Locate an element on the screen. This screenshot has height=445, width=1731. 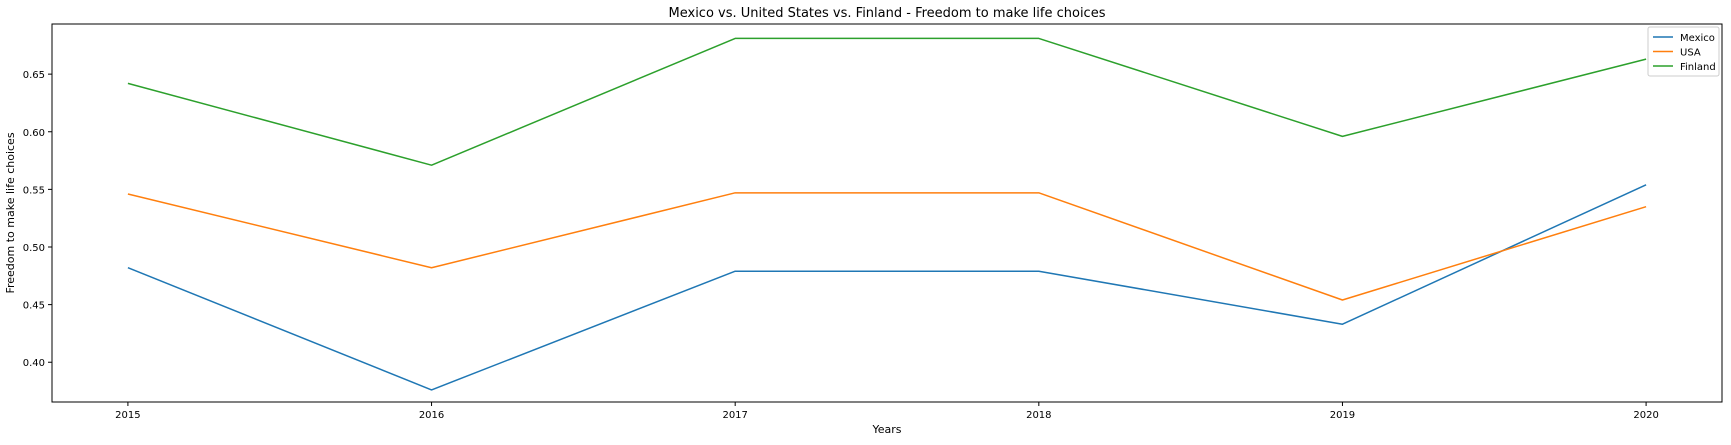
x-tick-label: 2017 is located at coordinates (734, 415).